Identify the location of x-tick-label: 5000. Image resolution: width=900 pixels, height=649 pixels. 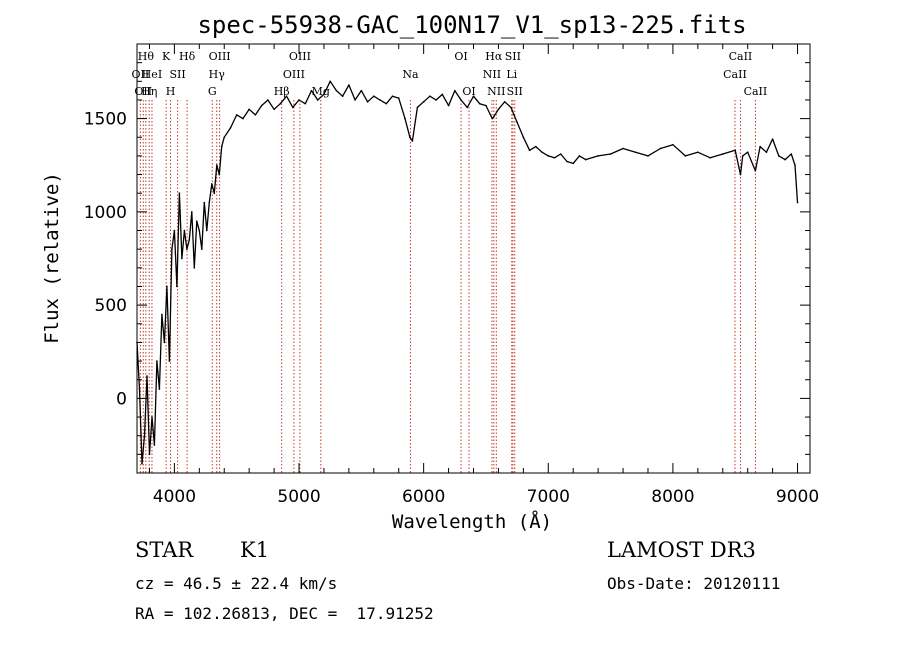
(298, 497).